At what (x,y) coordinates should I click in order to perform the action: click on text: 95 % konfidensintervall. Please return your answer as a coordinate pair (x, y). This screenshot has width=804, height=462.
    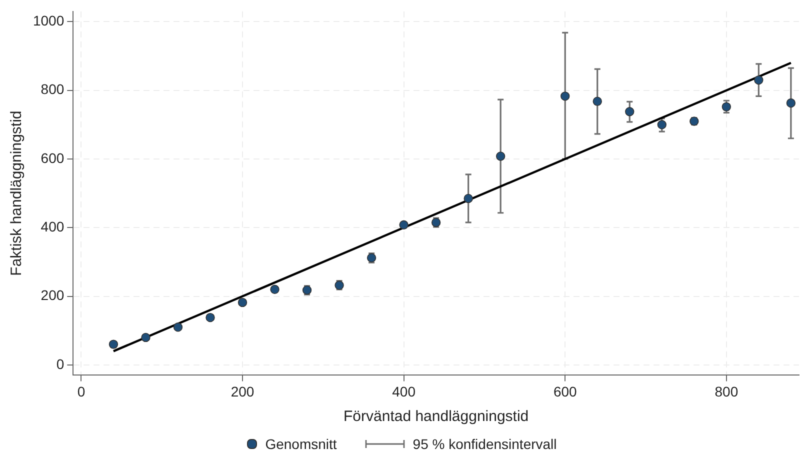
    Looking at the image, I should click on (484, 444).